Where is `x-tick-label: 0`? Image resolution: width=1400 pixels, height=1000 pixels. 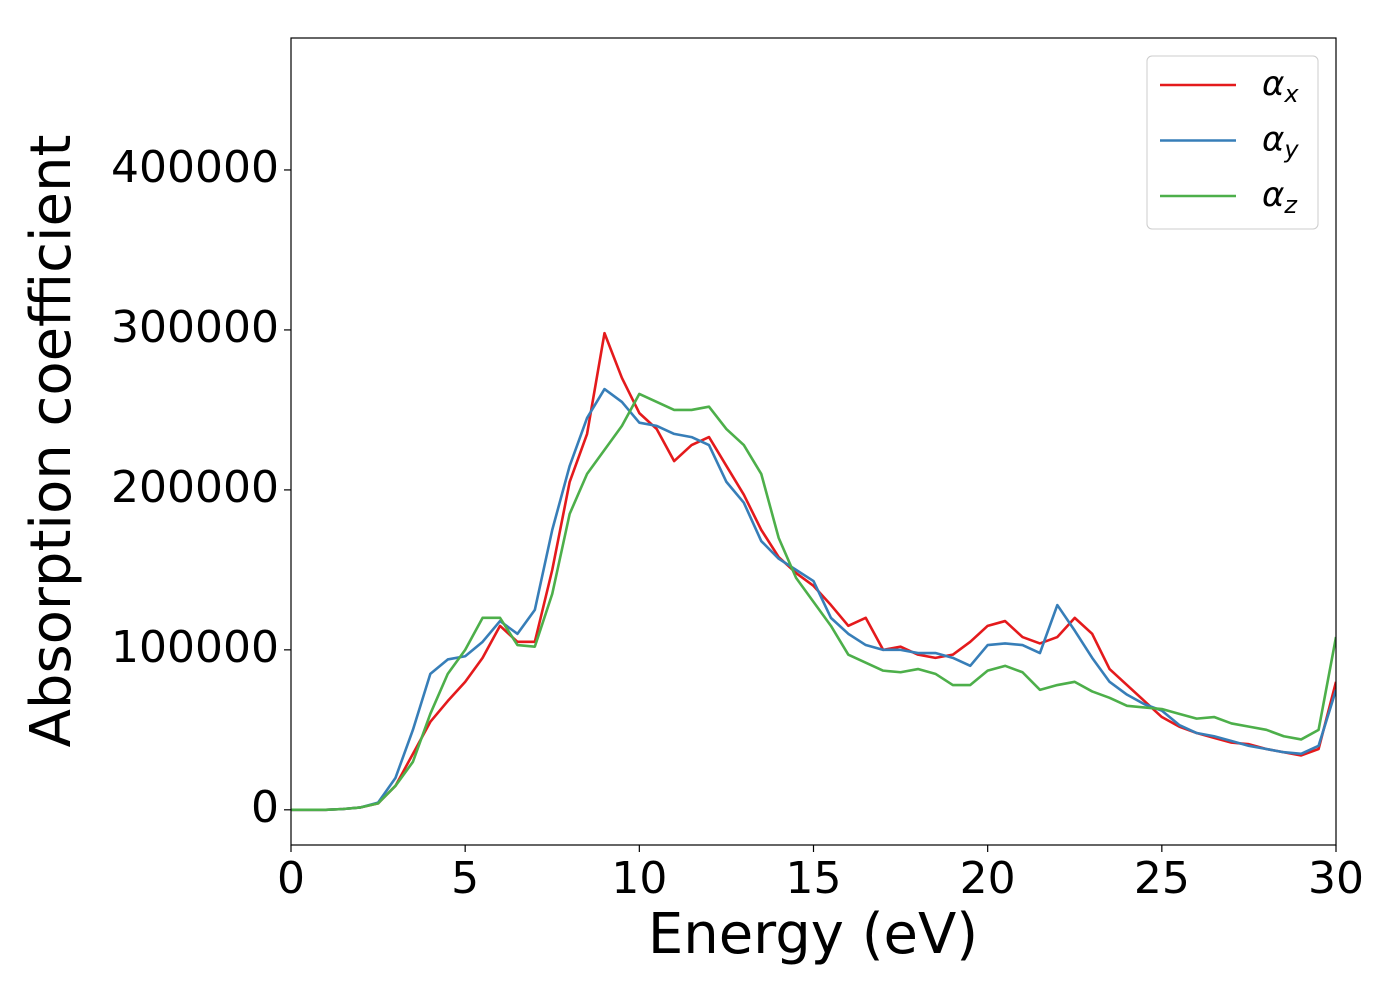 x-tick-label: 0 is located at coordinates (291, 878).